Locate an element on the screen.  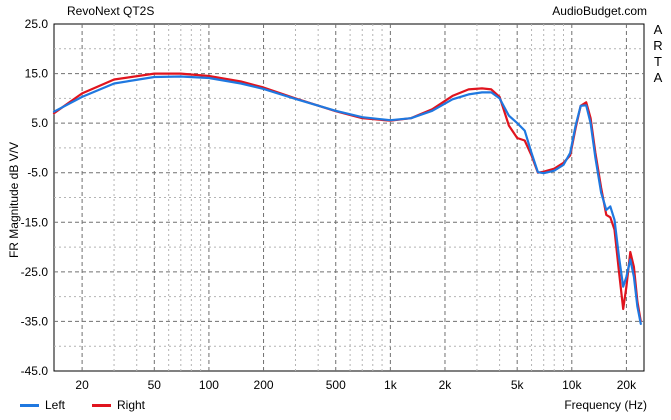
y-tick-label: -45.0 is located at coordinates (35, 371).